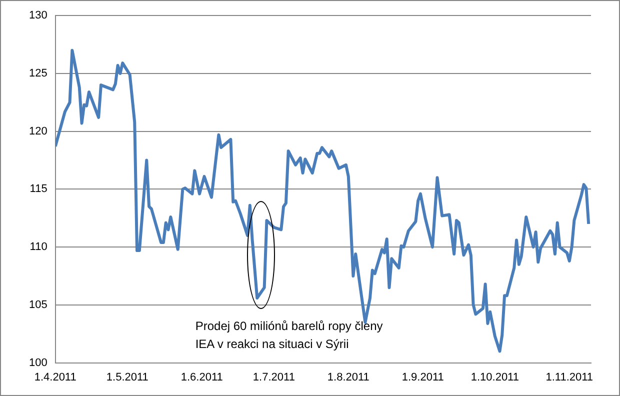 The image size is (620, 396). Describe the element at coordinates (38, 362) in the screenshot. I see `y-tick-label: 100` at that location.